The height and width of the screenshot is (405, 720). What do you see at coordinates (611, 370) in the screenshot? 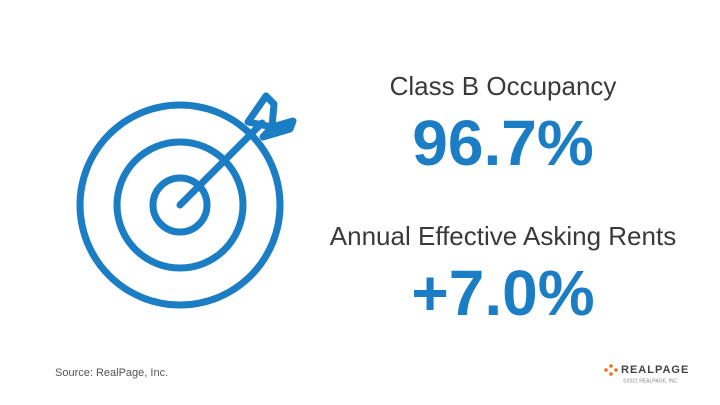
I see `logo-icon` at bounding box center [611, 370].